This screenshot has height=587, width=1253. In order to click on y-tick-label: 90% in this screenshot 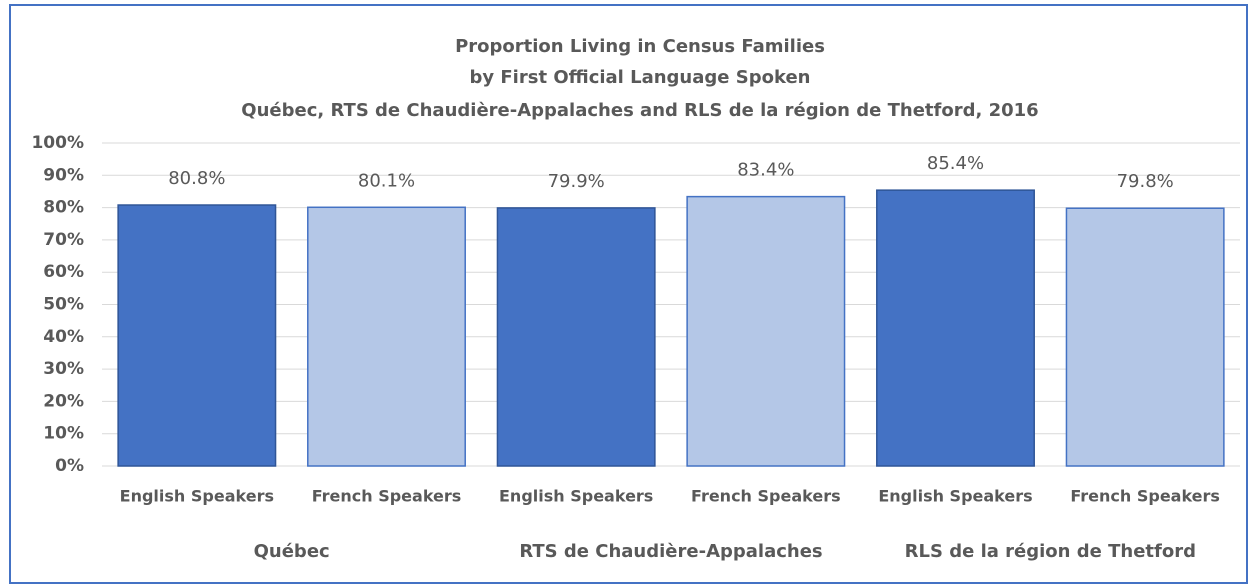, I will do `click(63, 175)`.